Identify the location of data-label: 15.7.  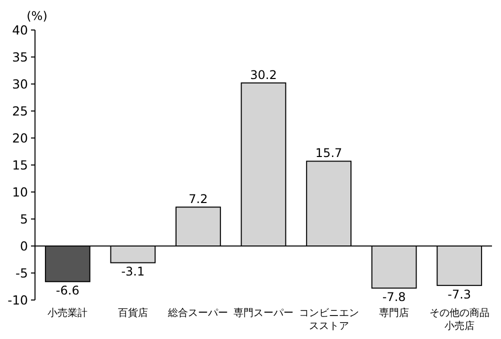
(328, 153).